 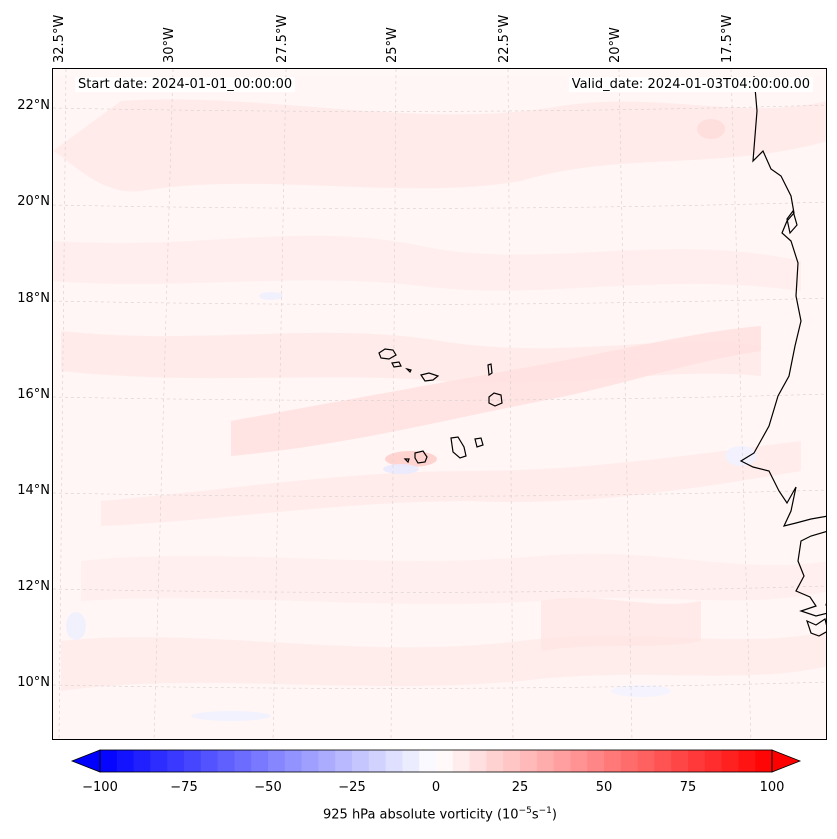 What do you see at coordinates (520, 787) in the screenshot?
I see `colorbar-tick: 25` at bounding box center [520, 787].